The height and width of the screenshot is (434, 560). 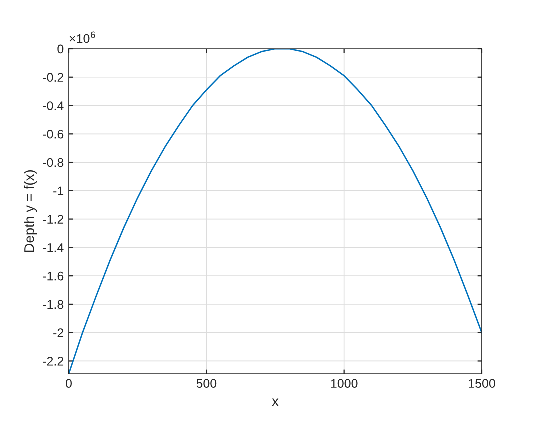 I want to click on text: ×10$^{6}$, so click(x=83, y=38).